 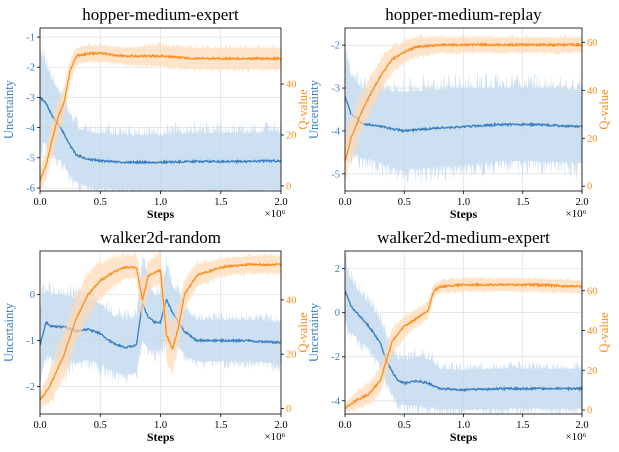 I want to click on y-left-tick-label: 2, so click(x=337, y=269).